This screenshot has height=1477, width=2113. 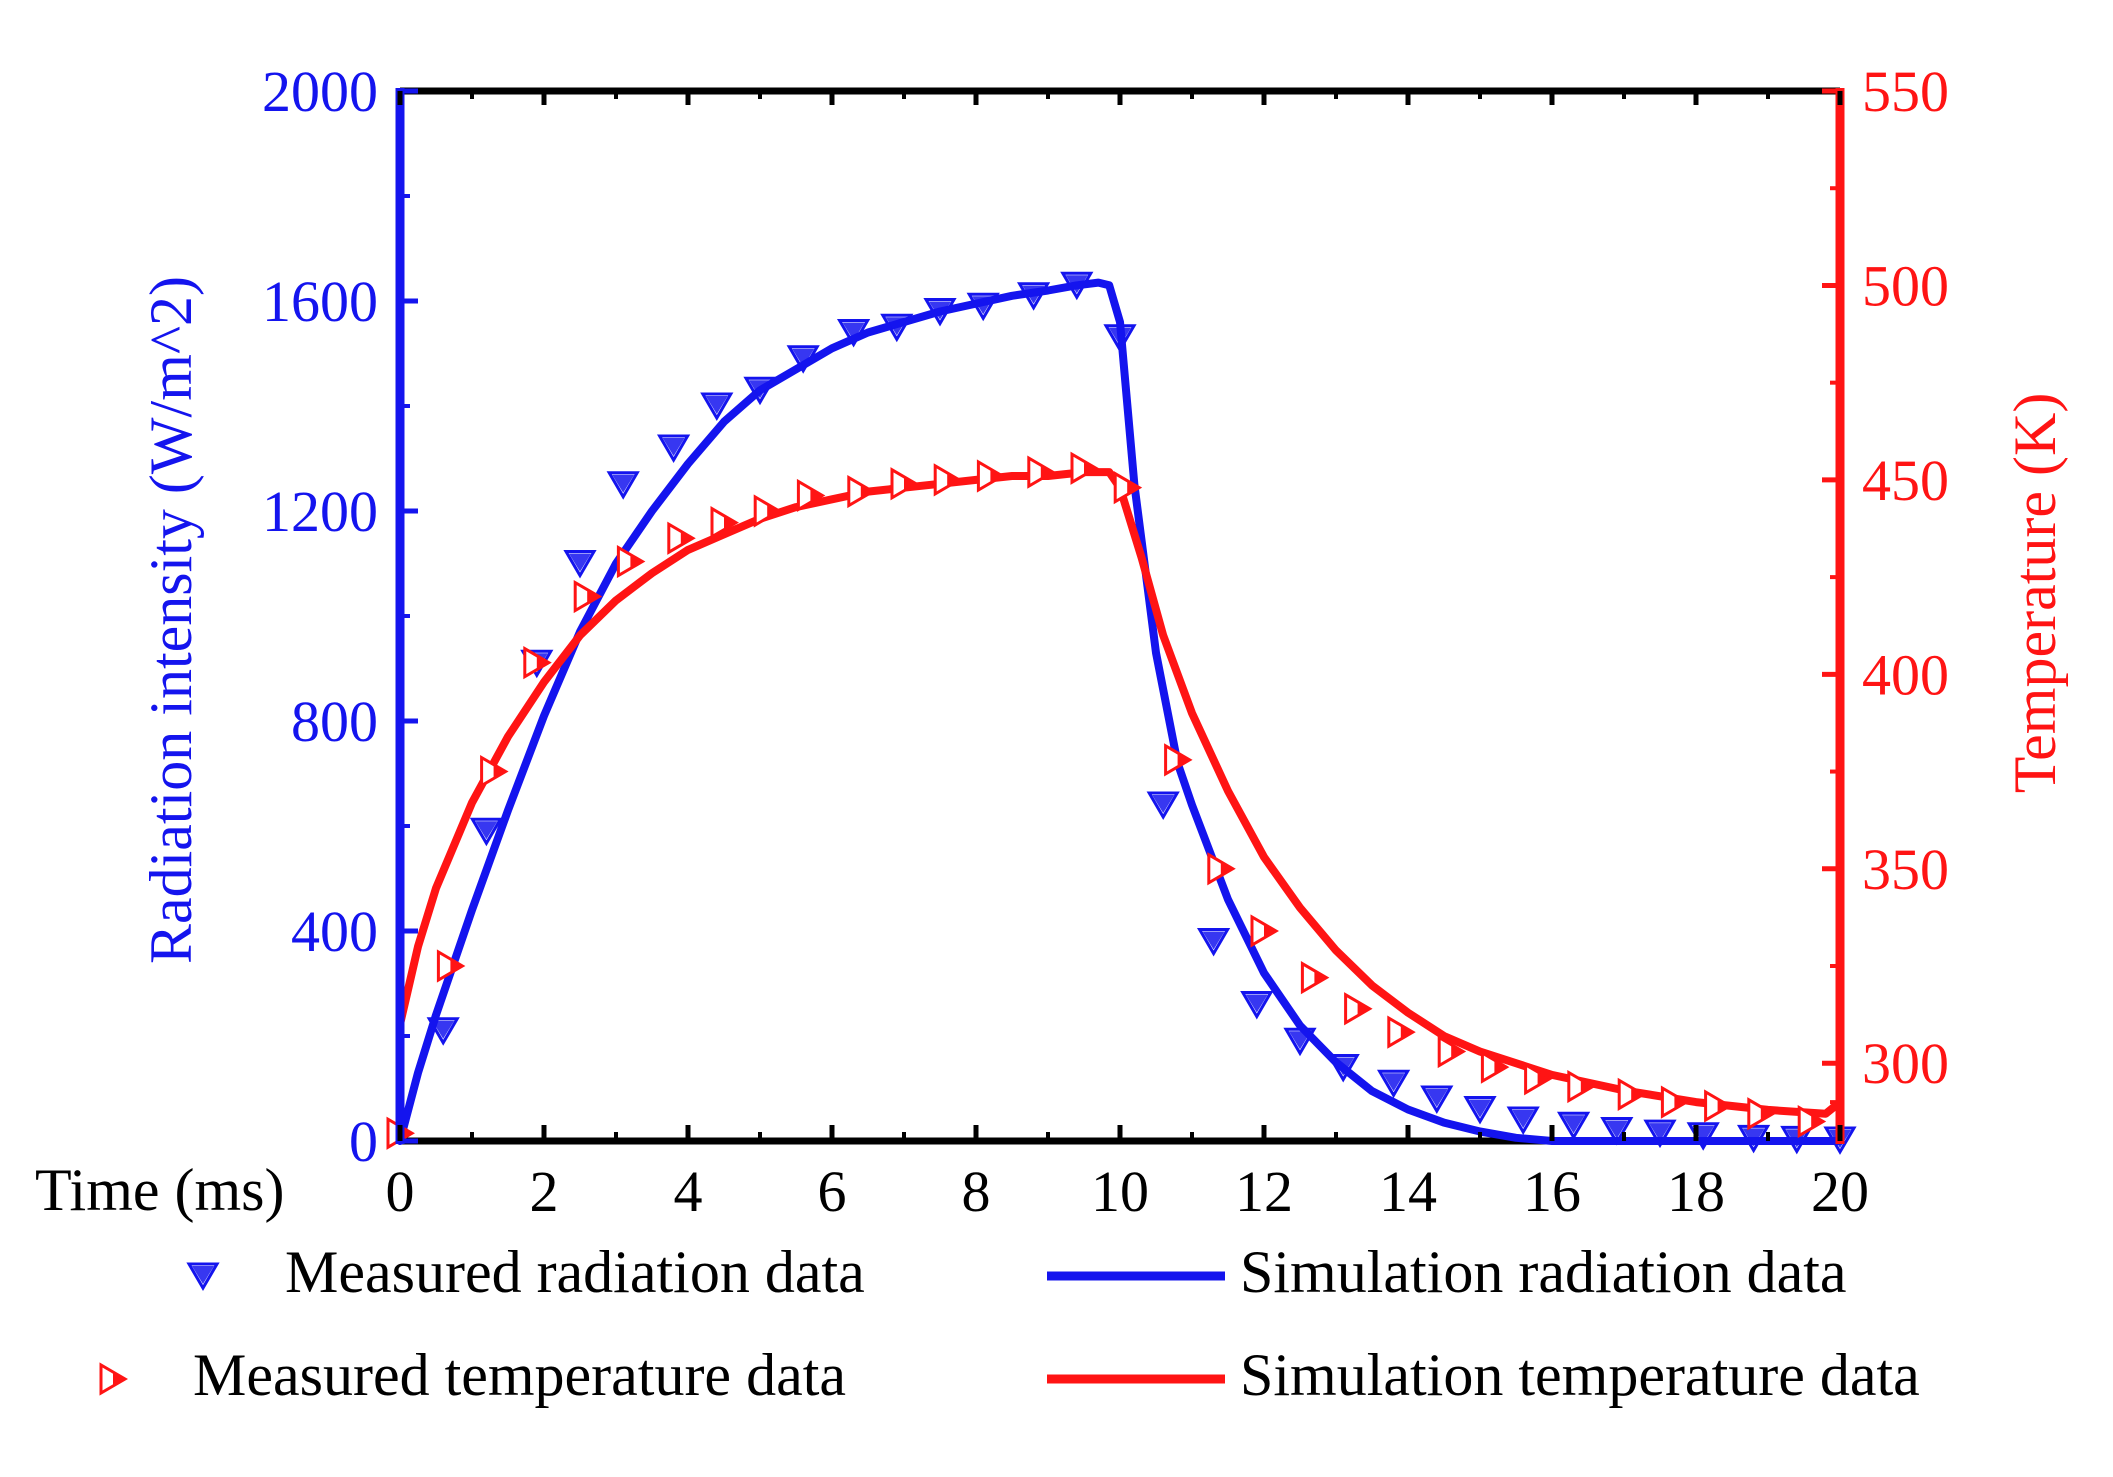 I want to click on legend-label-simulation-temperature: Simulation temperature data, so click(x=1580, y=1375).